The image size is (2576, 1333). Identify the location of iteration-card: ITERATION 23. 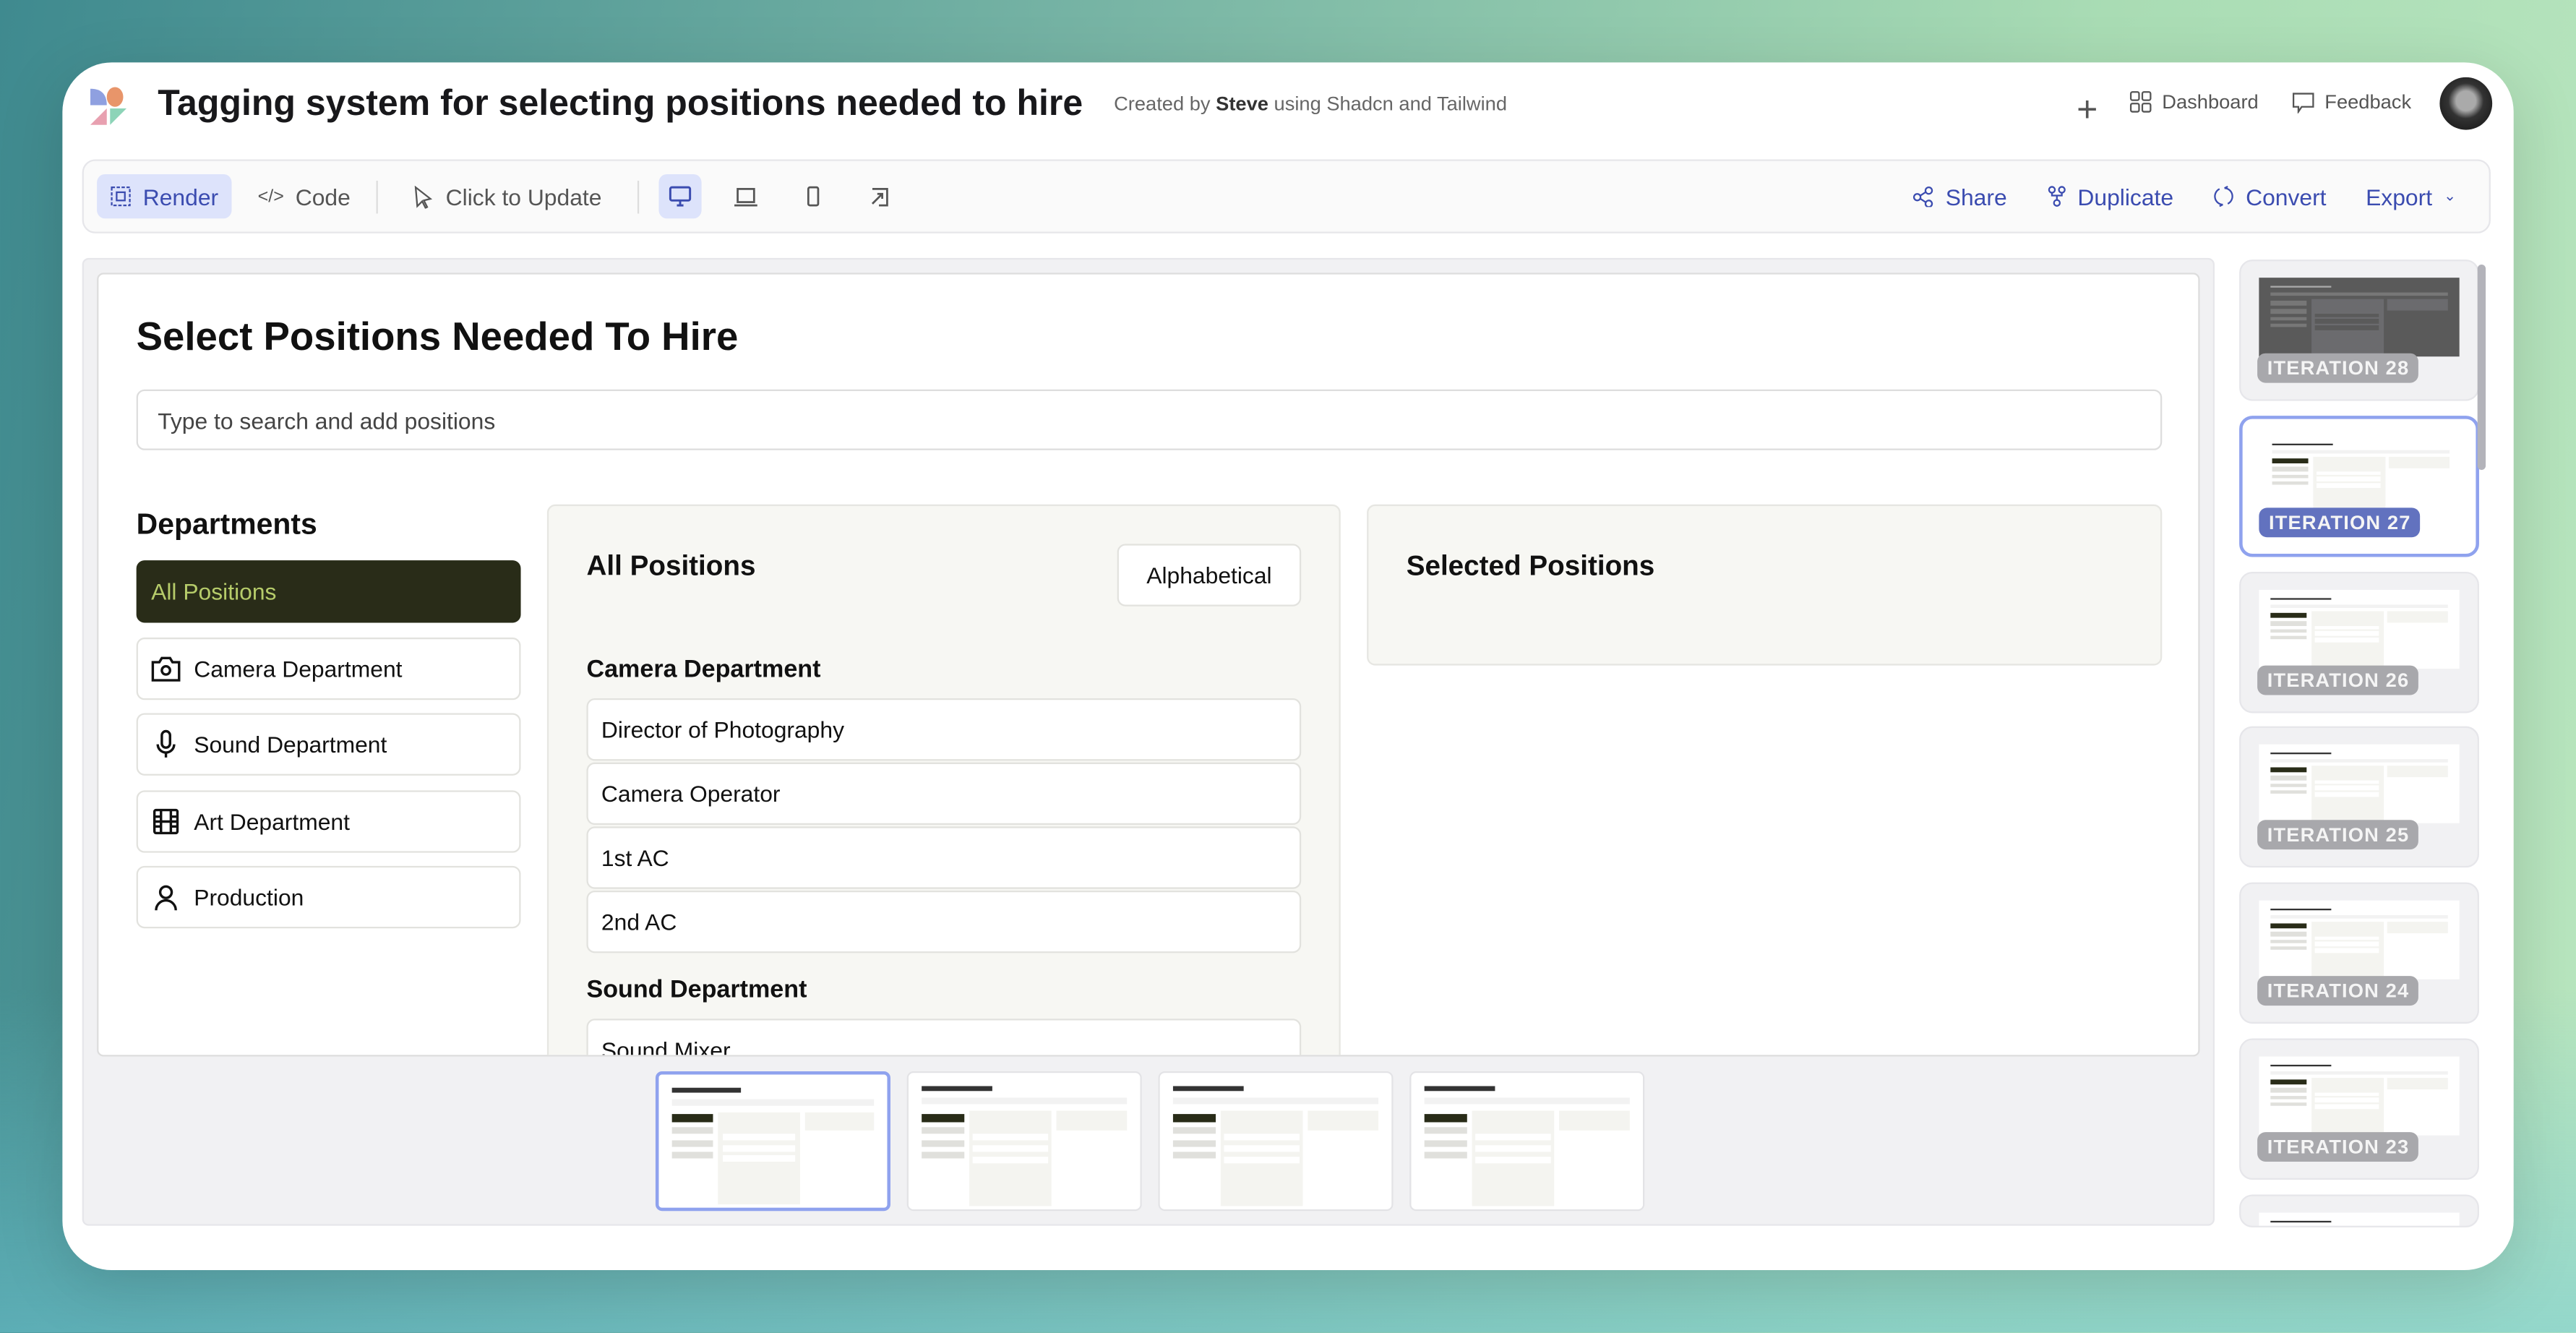
(2359, 1109).